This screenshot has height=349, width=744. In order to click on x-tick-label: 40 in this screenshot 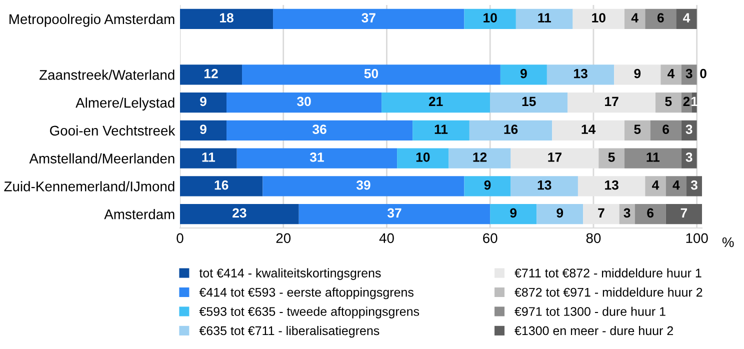, I will do `click(386, 238)`.